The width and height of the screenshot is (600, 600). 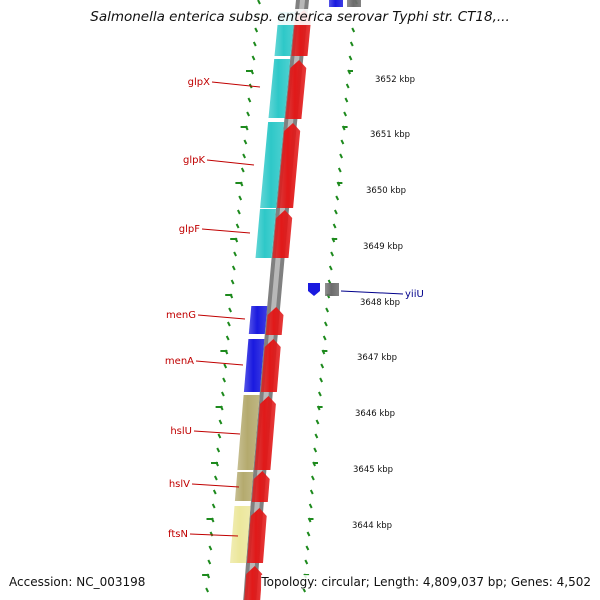 I want to click on kbp-label: 3645 kbp, so click(x=373, y=470).